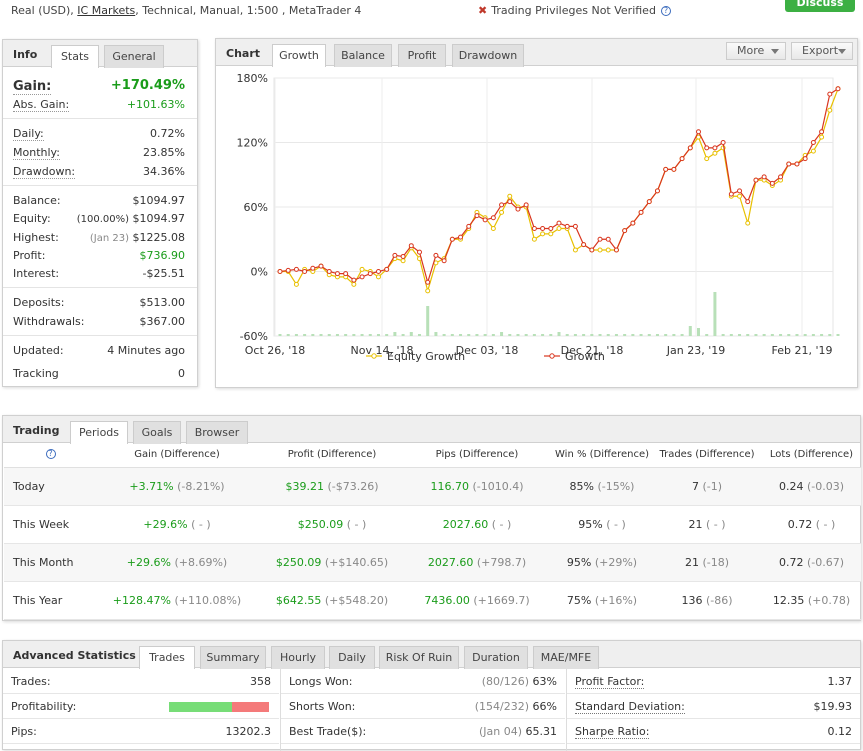  Describe the element at coordinates (833, 706) in the screenshot. I see `standard-deviation-value: $19.93` at that location.